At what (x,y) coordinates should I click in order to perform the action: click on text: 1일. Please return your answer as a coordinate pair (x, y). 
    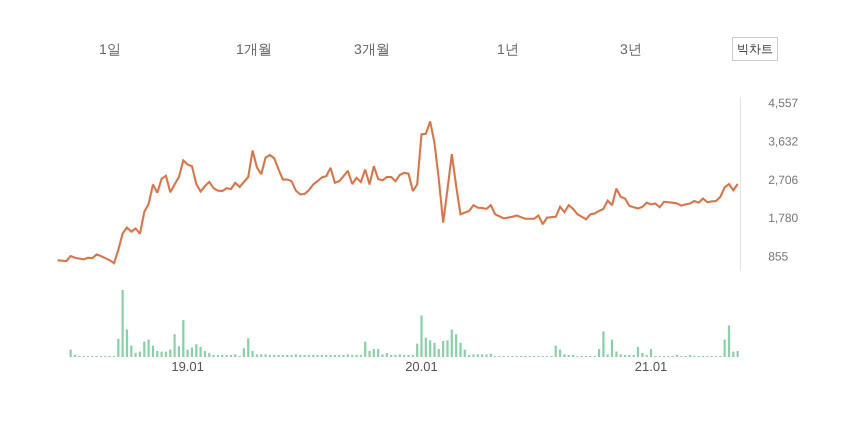
    Looking at the image, I should click on (110, 49).